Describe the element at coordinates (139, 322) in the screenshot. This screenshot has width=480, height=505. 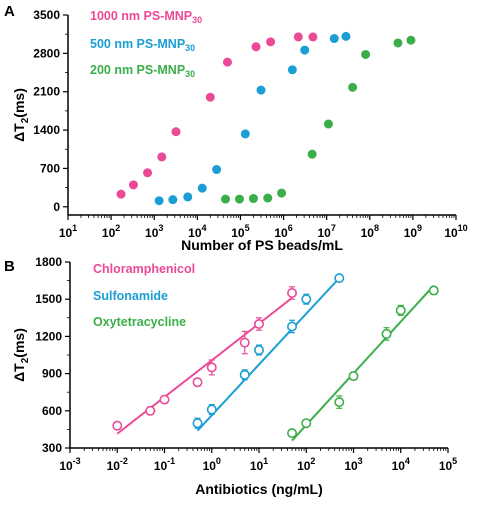
I see `legend-entry: Oxytetracycline` at that location.